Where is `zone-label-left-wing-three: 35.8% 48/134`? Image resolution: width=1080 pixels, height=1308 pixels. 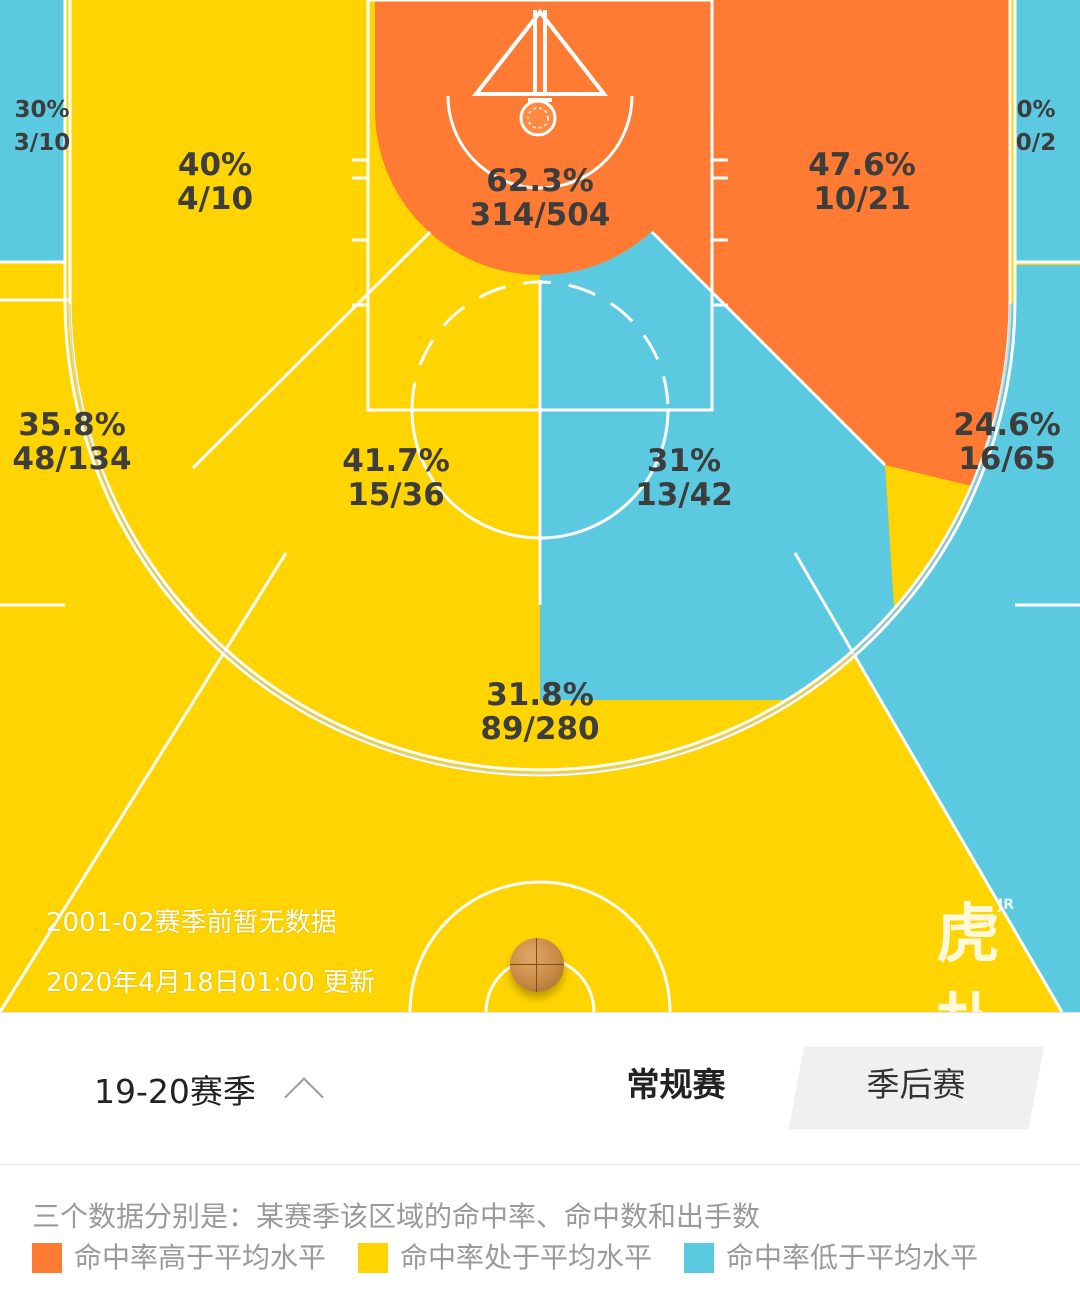 zone-label-left-wing-three: 35.8% 48/134 is located at coordinates (71, 442).